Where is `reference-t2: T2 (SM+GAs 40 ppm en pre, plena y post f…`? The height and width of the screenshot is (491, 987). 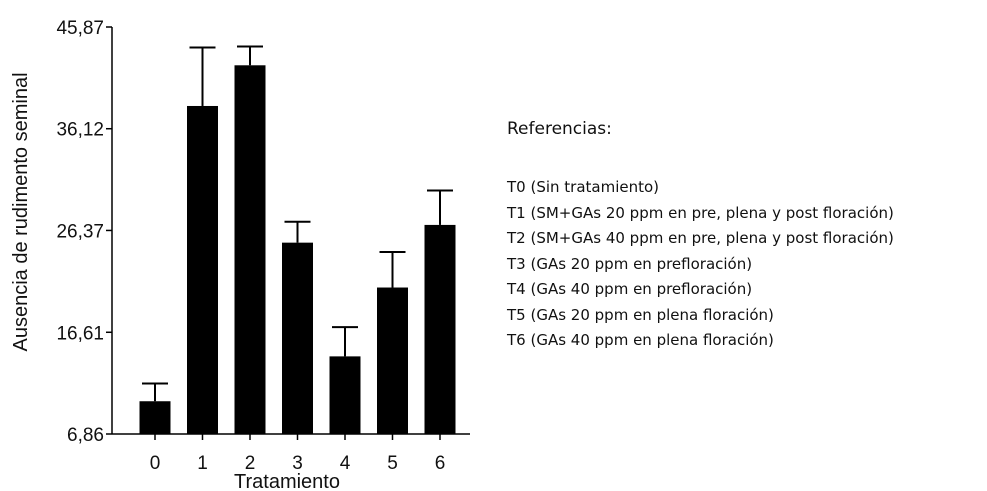
reference-t2: T2 (SM+GAs 40 ppm en pre, plena y post f… is located at coordinates (700, 238).